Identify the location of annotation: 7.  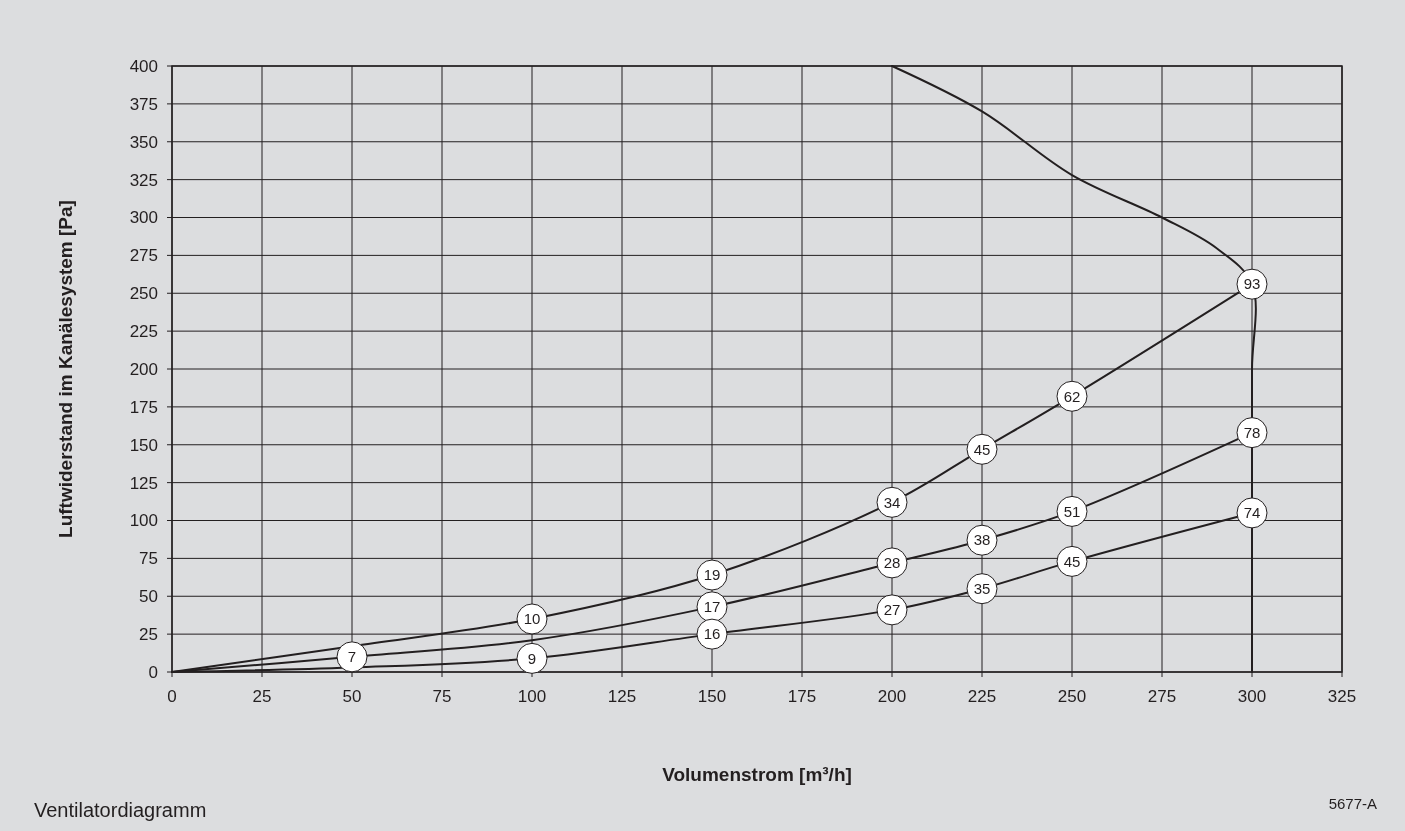
(352, 657).